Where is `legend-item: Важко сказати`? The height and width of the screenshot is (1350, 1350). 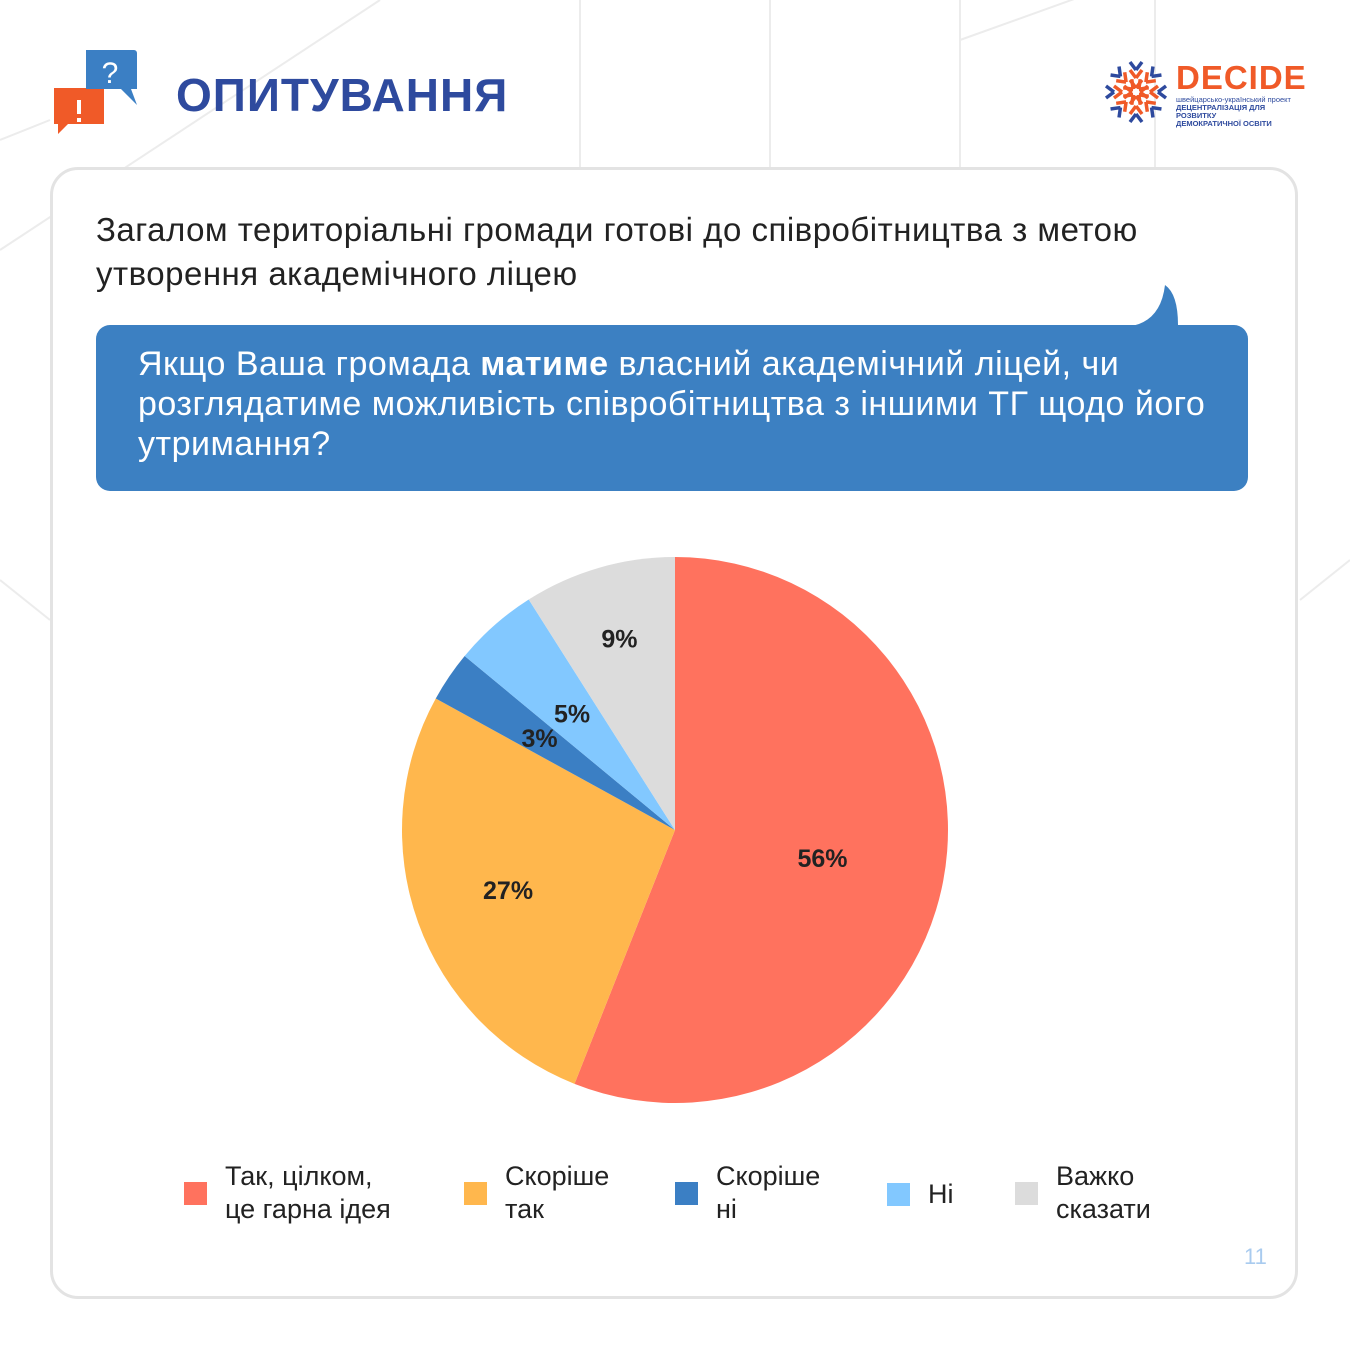 legend-item: Важко сказати is located at coordinates (1135, 1193).